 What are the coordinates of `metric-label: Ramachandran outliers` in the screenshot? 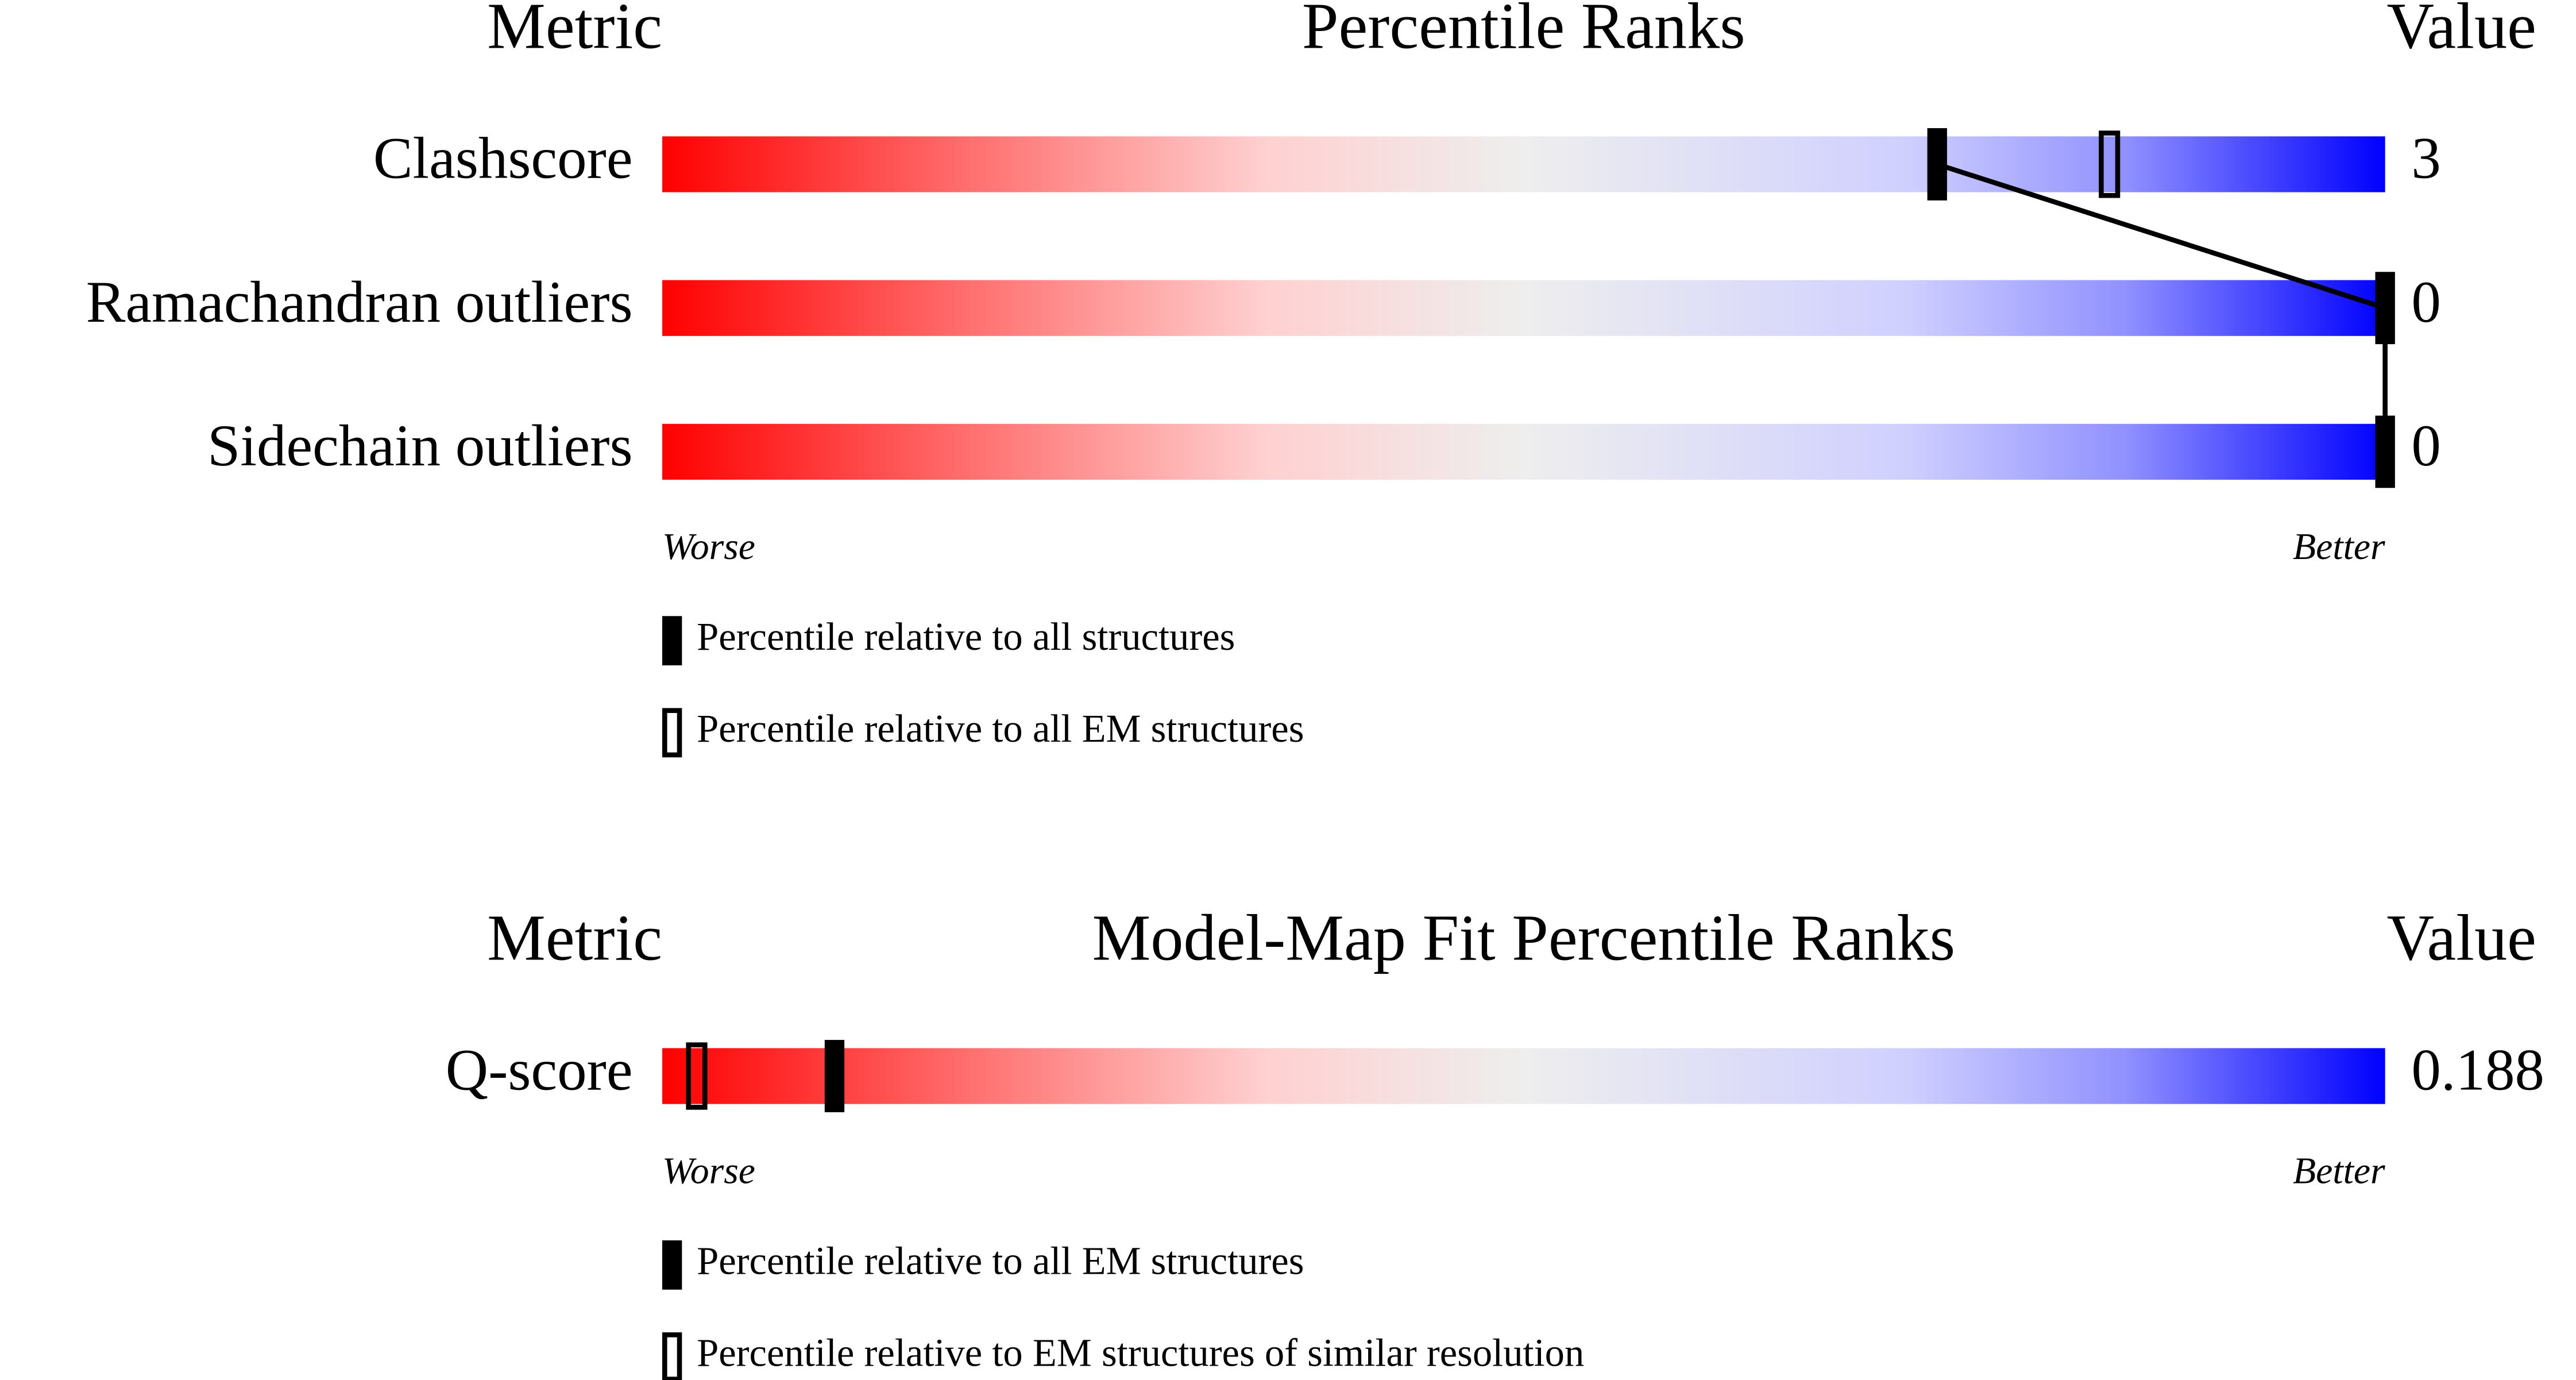 It's located at (359, 302).